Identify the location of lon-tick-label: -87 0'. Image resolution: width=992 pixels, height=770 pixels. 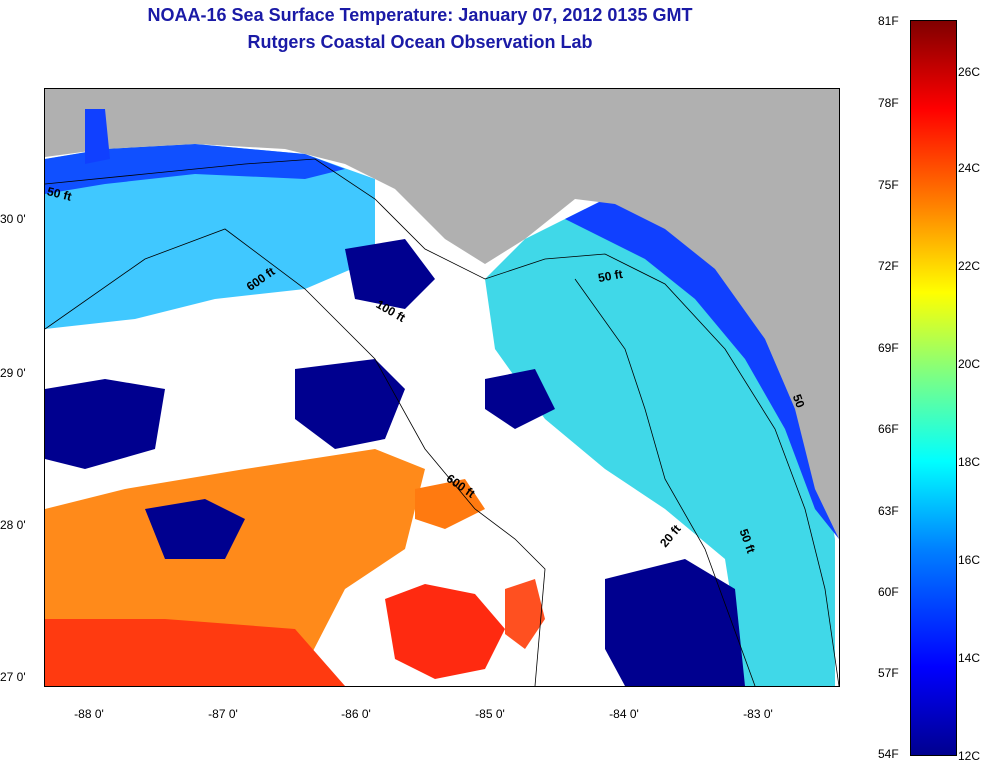
(223, 714).